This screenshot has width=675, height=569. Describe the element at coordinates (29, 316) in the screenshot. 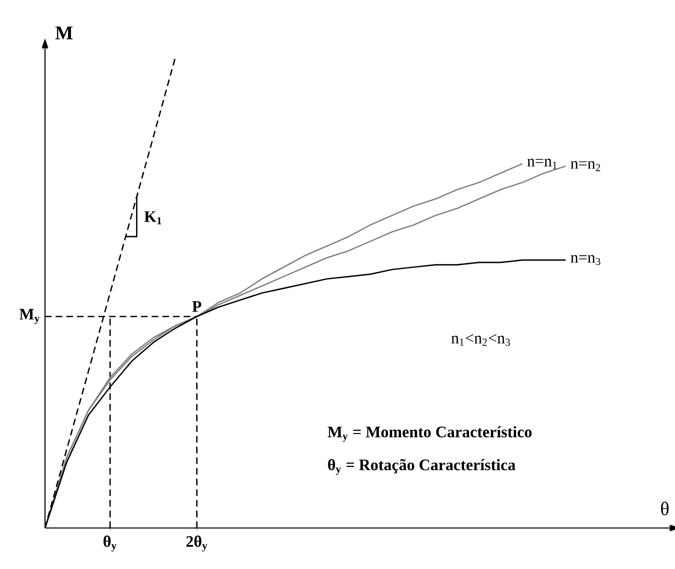

I see `ref-line-label: M$_{y}$` at that location.